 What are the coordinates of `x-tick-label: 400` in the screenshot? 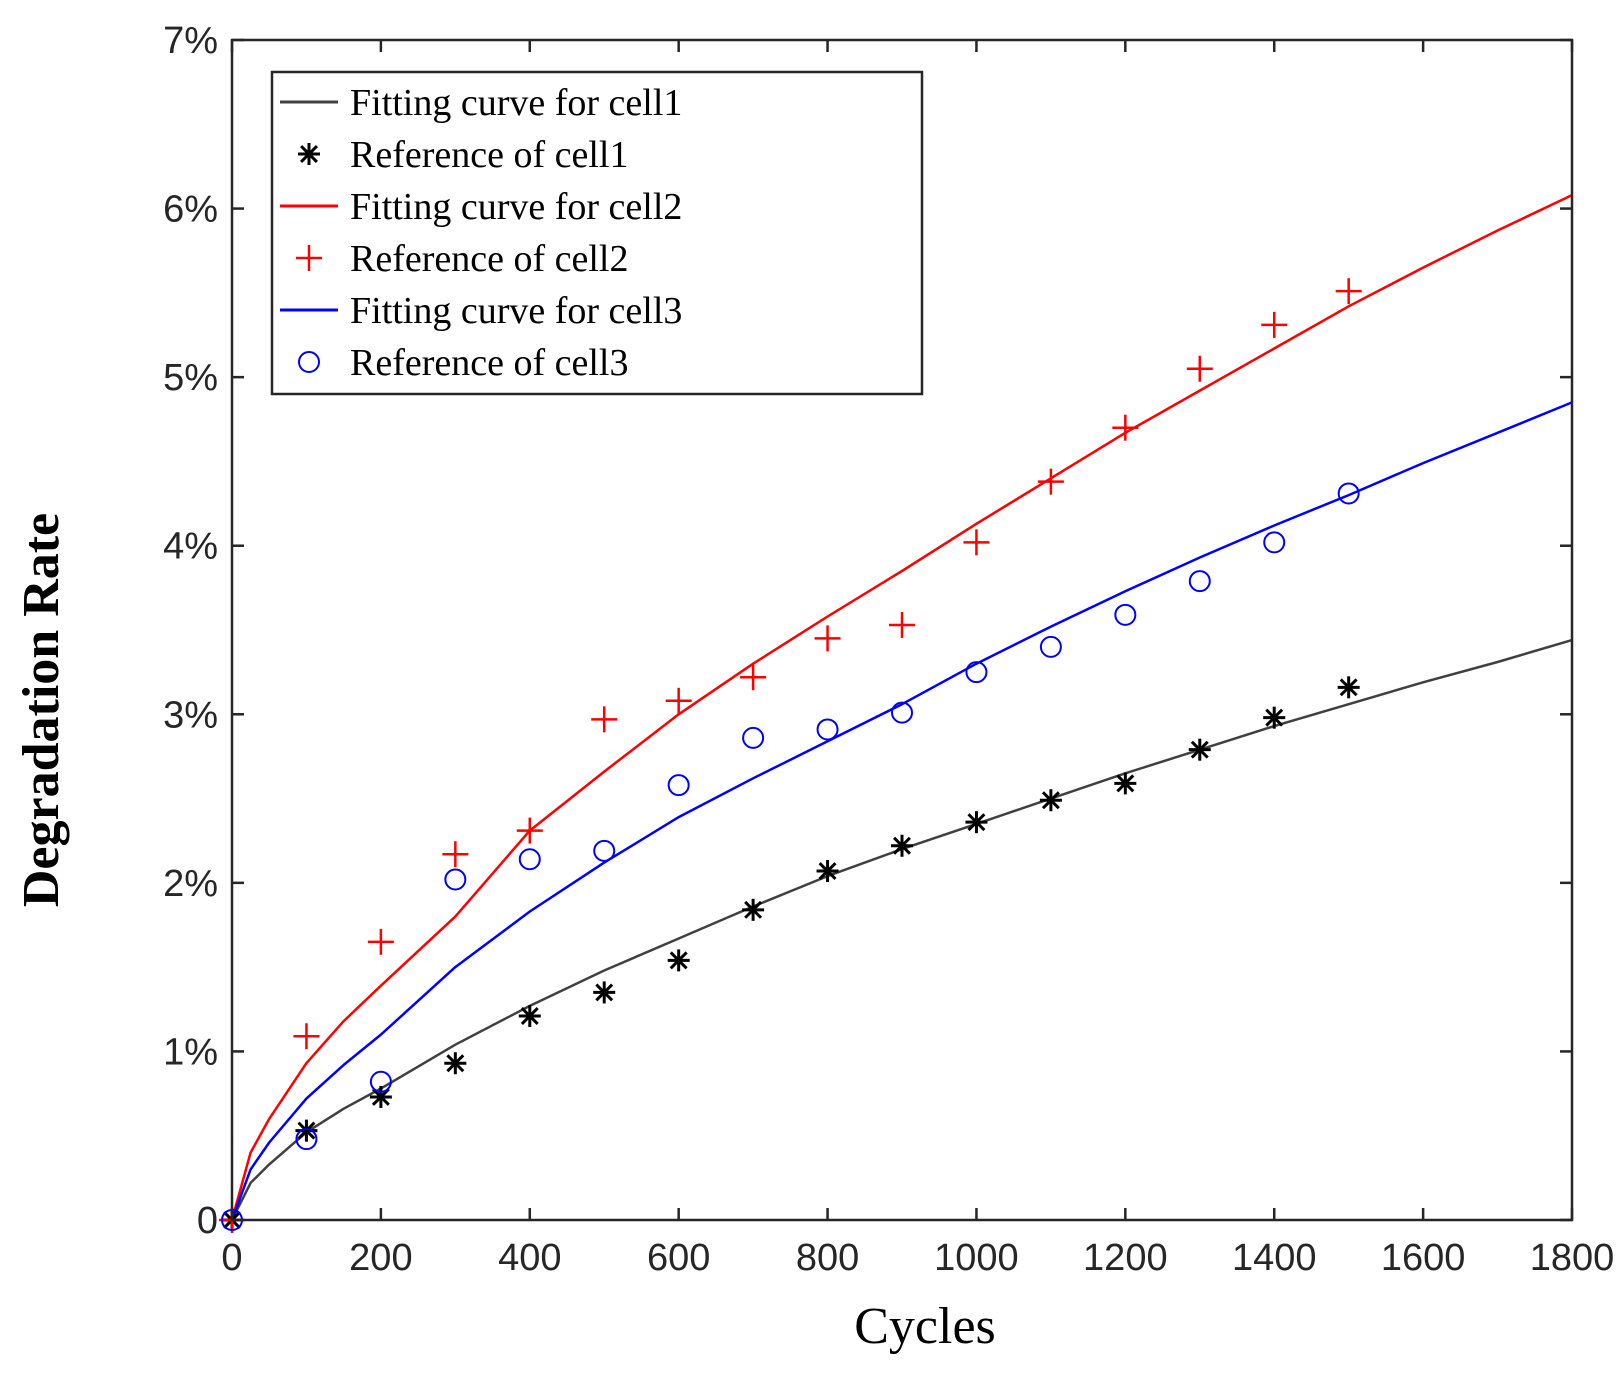 It's located at (529, 1258).